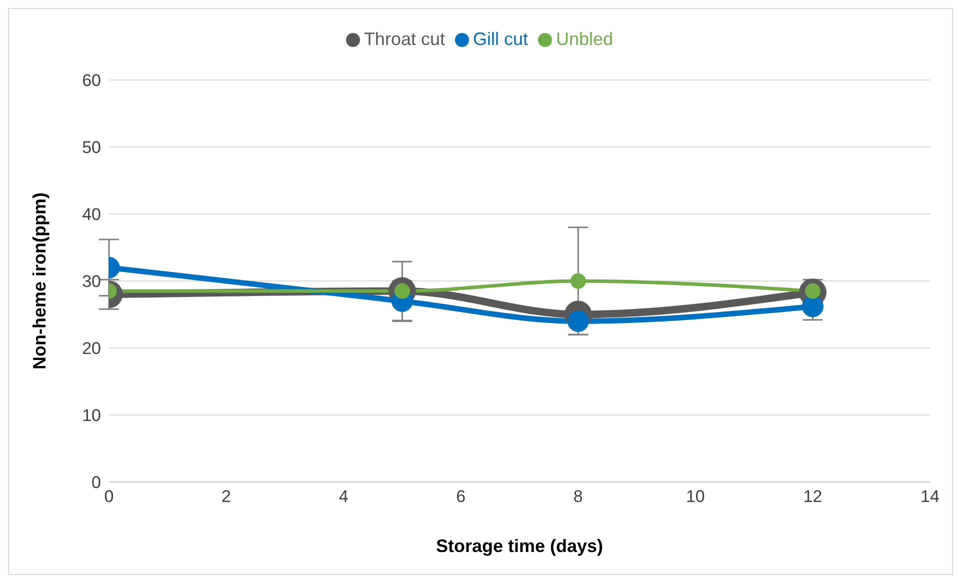  Describe the element at coordinates (520, 546) in the screenshot. I see `x-axis-title: Storage time (days)` at that location.